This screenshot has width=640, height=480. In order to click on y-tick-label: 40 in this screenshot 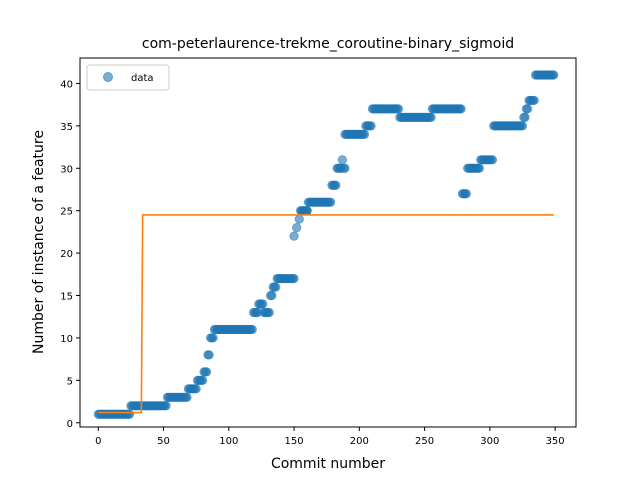, I will do `click(66, 84)`.